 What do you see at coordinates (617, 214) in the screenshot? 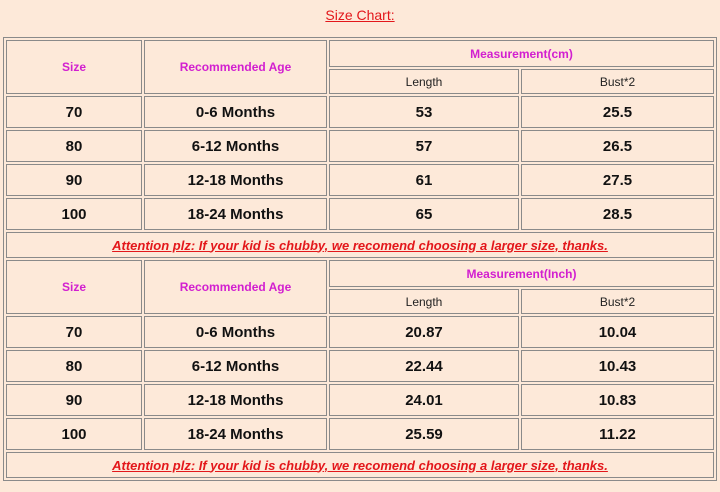
I see `table-cell: 28.5` at bounding box center [617, 214].